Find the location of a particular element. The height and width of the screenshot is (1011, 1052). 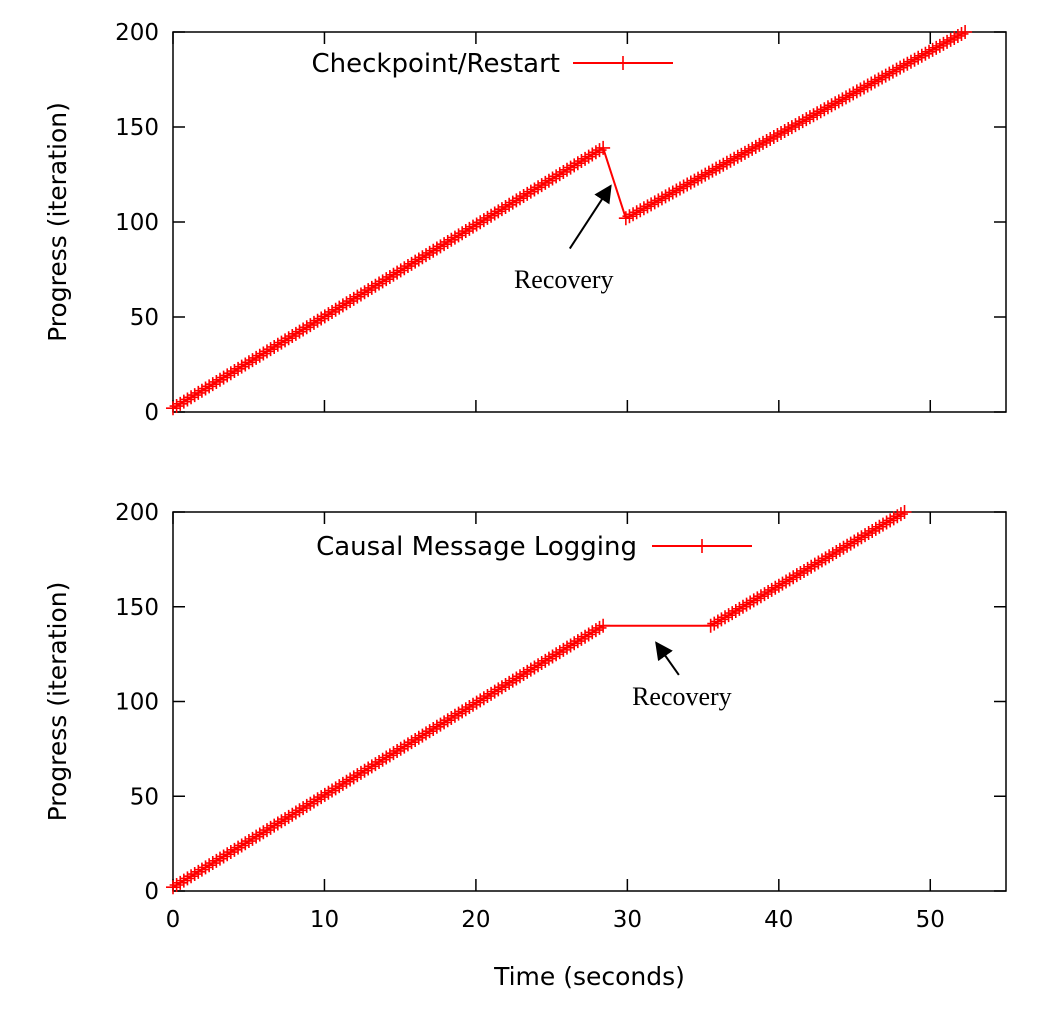

y-tick-label: 100 is located at coordinates (137, 703).